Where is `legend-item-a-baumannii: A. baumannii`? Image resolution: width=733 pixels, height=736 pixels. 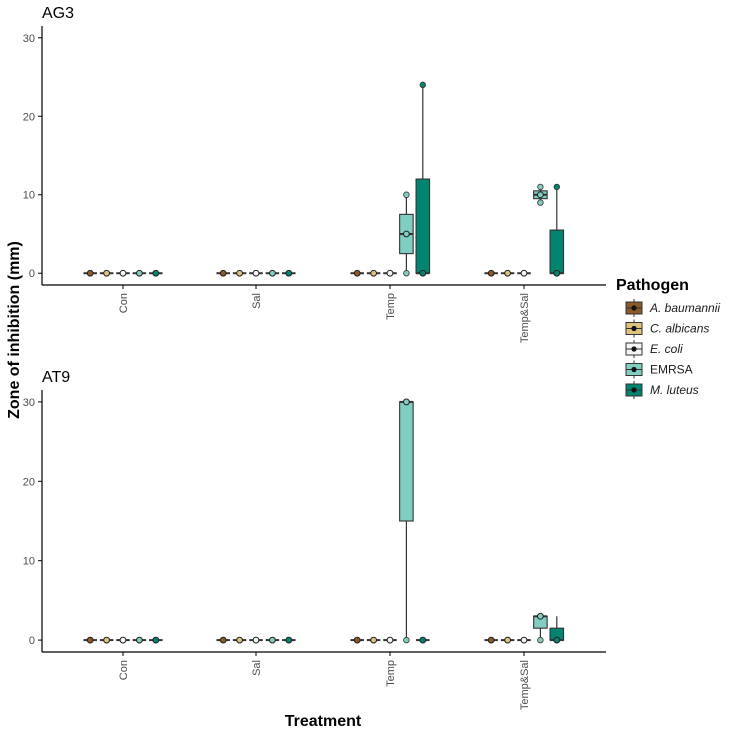 legend-item-a-baumannii: A. baumannii is located at coordinates (672, 308).